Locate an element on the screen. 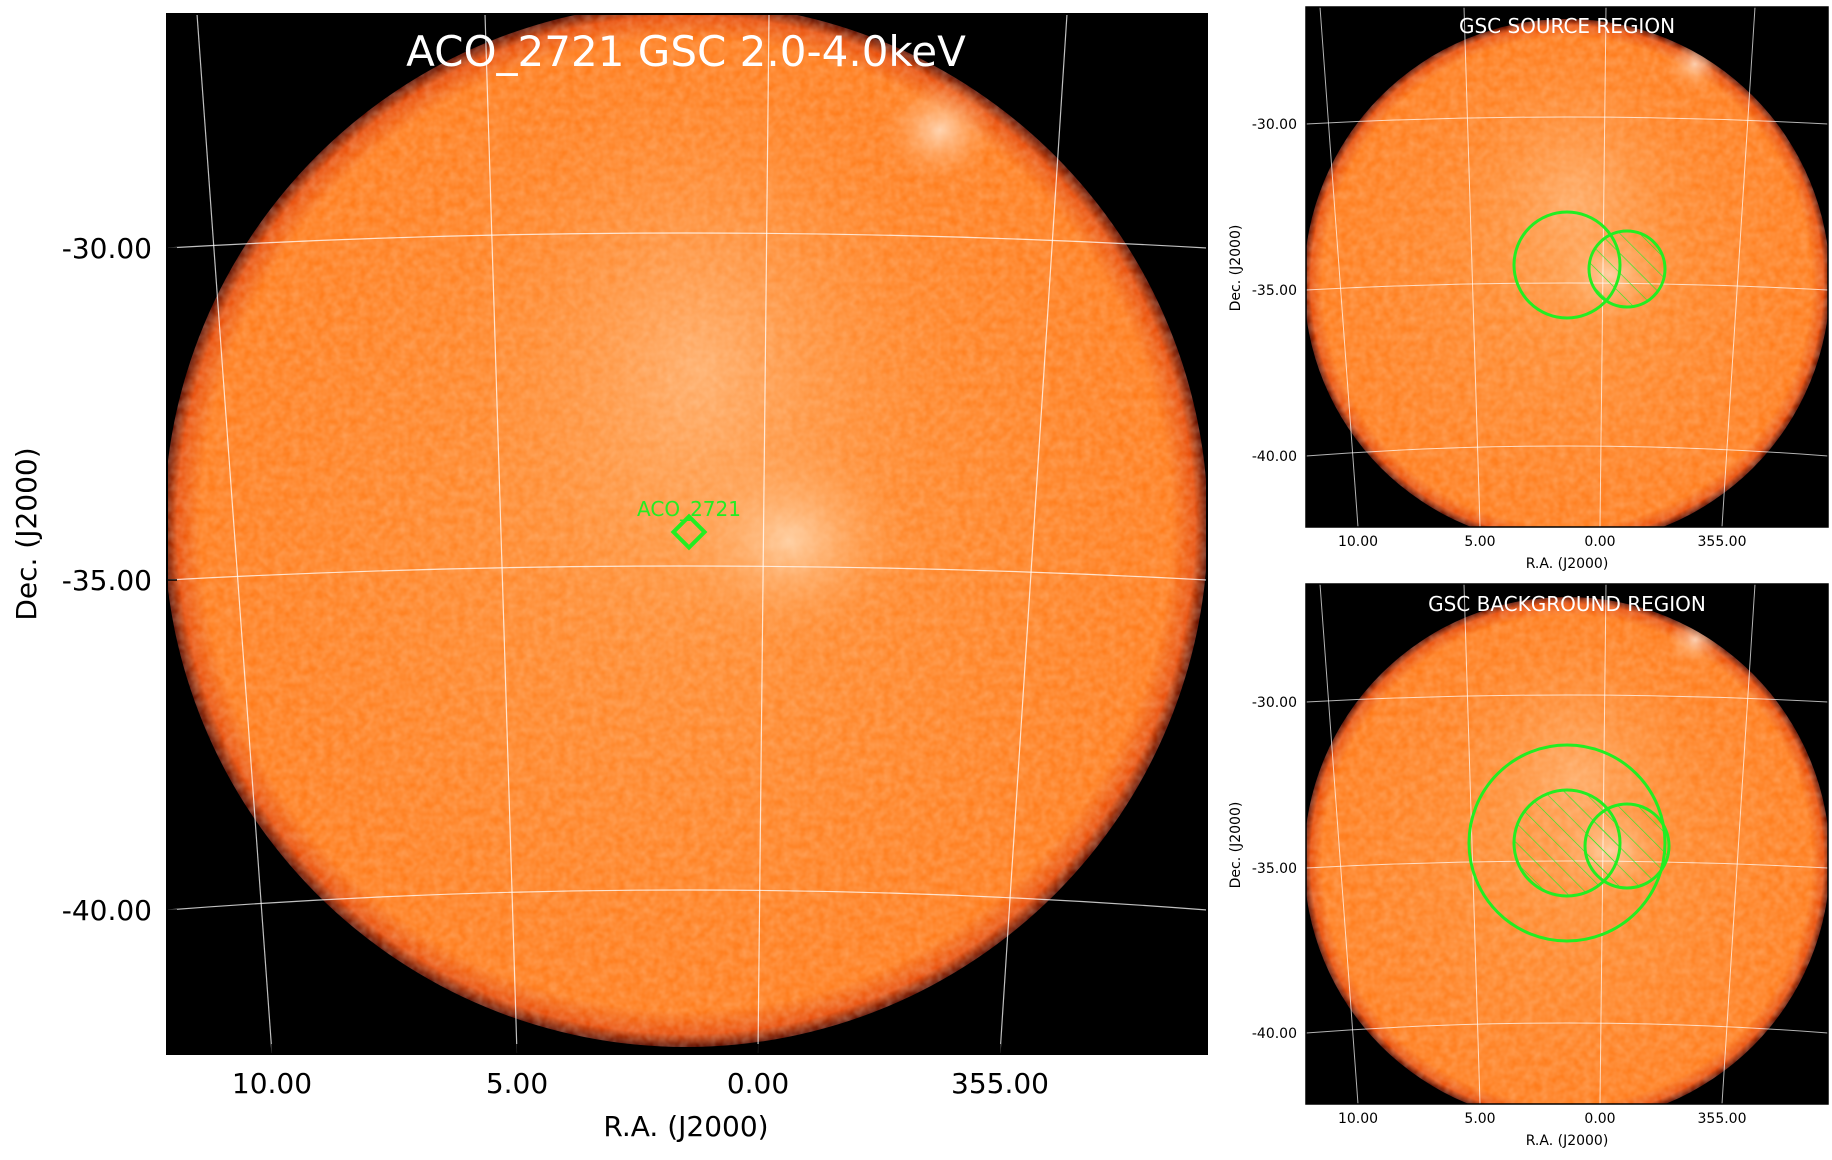 This screenshot has height=1160, width=1832. background-y-tick-label: -40.00 is located at coordinates (1274, 1034).